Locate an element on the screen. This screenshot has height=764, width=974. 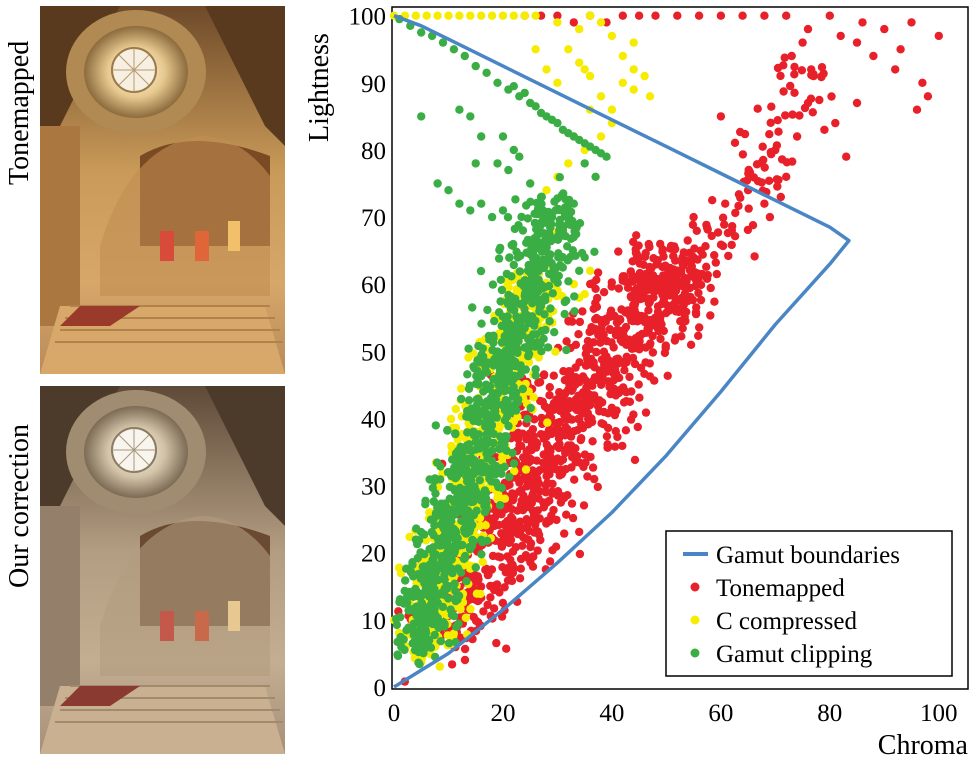
y-tick-label: 10 is located at coordinates (373, 621).